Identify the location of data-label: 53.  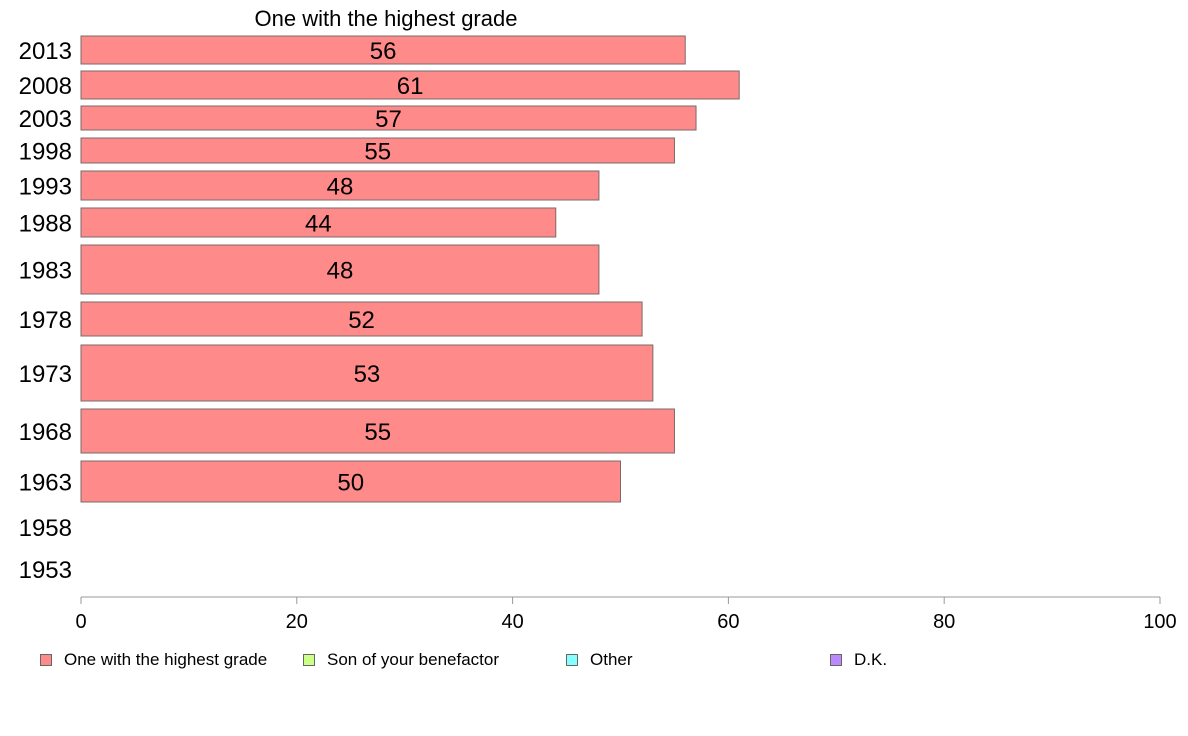
(367, 374).